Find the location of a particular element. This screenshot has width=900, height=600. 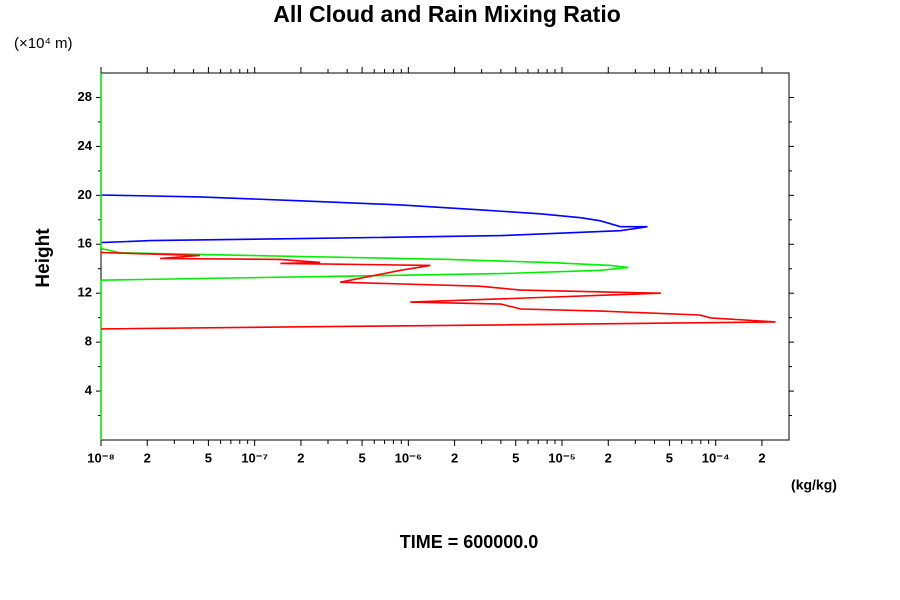

footer: TIME = 600000.0 is located at coordinates (469, 542).